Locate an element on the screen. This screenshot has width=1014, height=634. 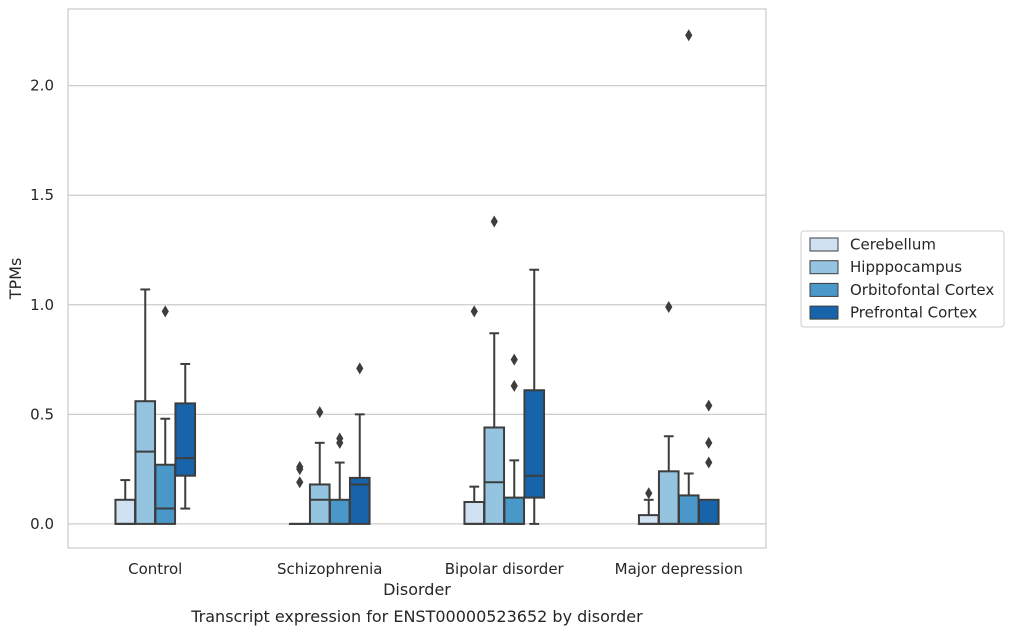
legend-frame is located at coordinates (902, 279).